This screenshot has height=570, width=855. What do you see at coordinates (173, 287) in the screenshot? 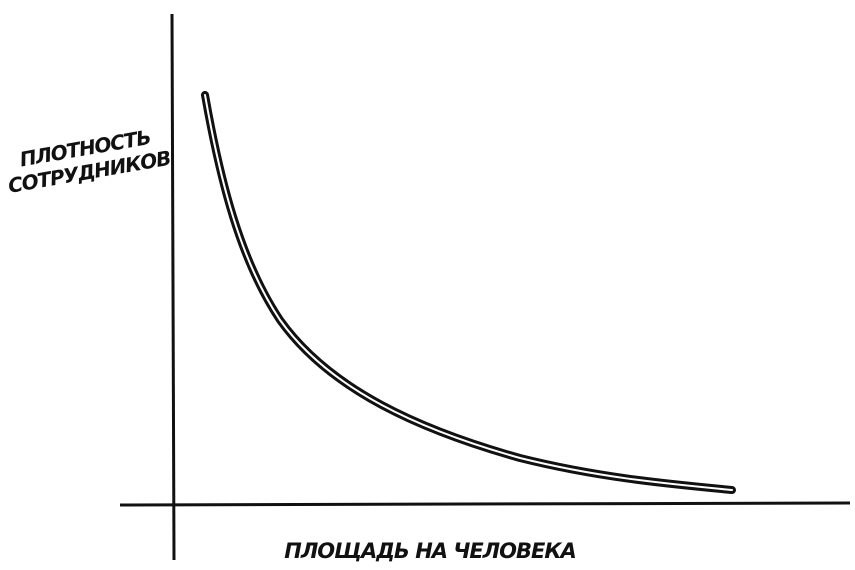
I see `y-axis` at bounding box center [173, 287].